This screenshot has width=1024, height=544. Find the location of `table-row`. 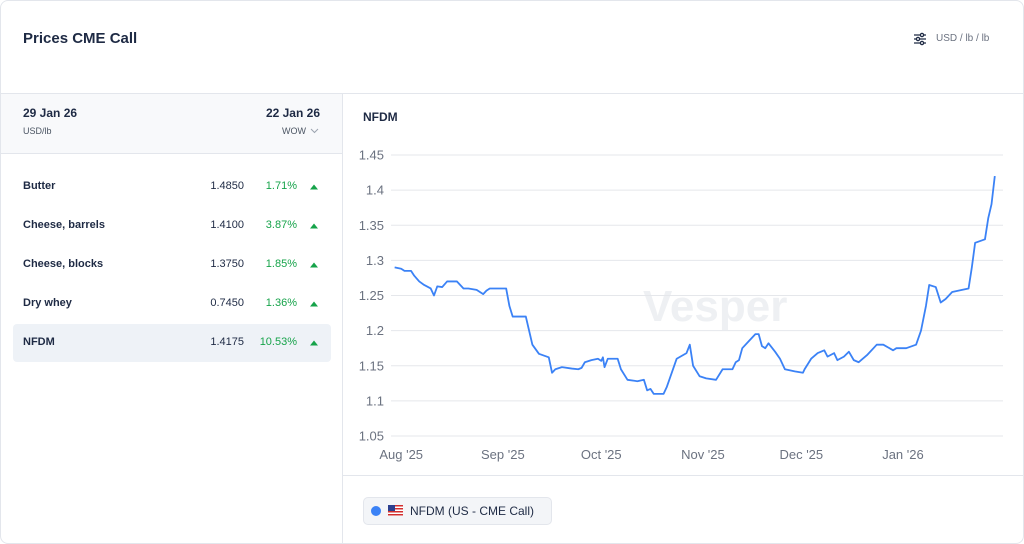

table-row is located at coordinates (172, 343).